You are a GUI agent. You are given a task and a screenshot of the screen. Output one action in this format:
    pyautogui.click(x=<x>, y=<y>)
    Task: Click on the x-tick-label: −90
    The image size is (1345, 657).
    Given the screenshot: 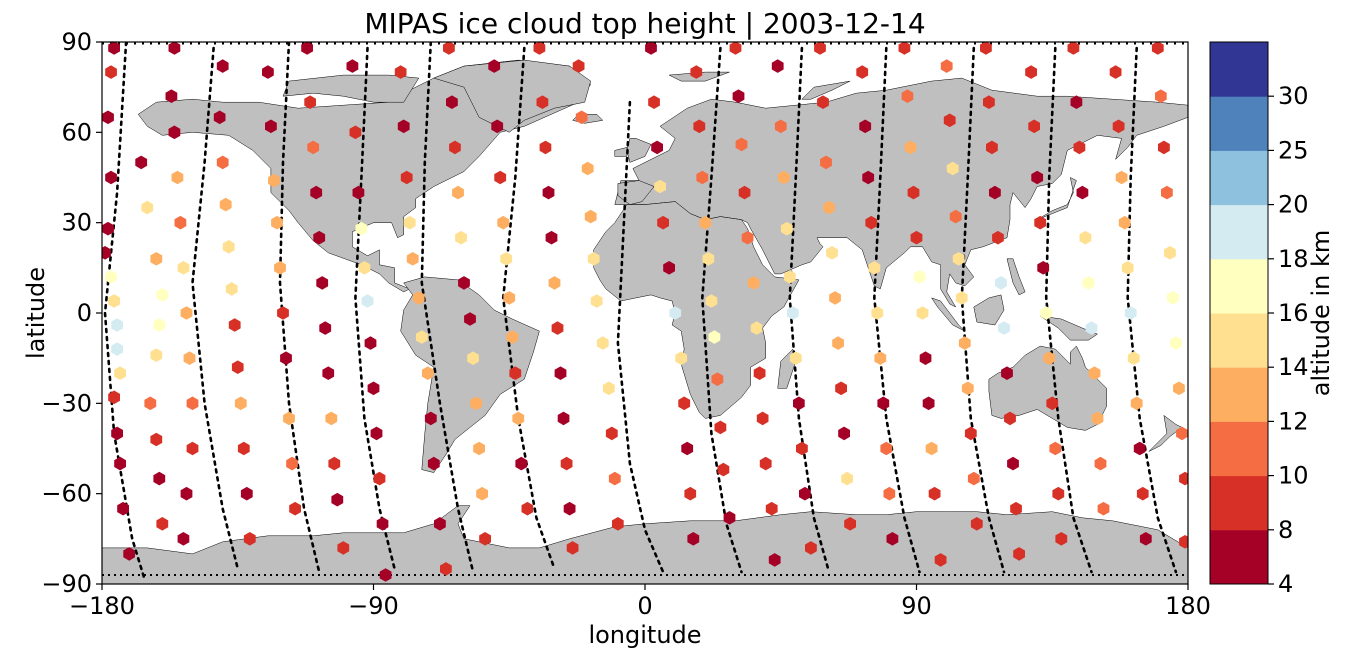 What is the action you would take?
    pyautogui.click(x=373, y=606)
    